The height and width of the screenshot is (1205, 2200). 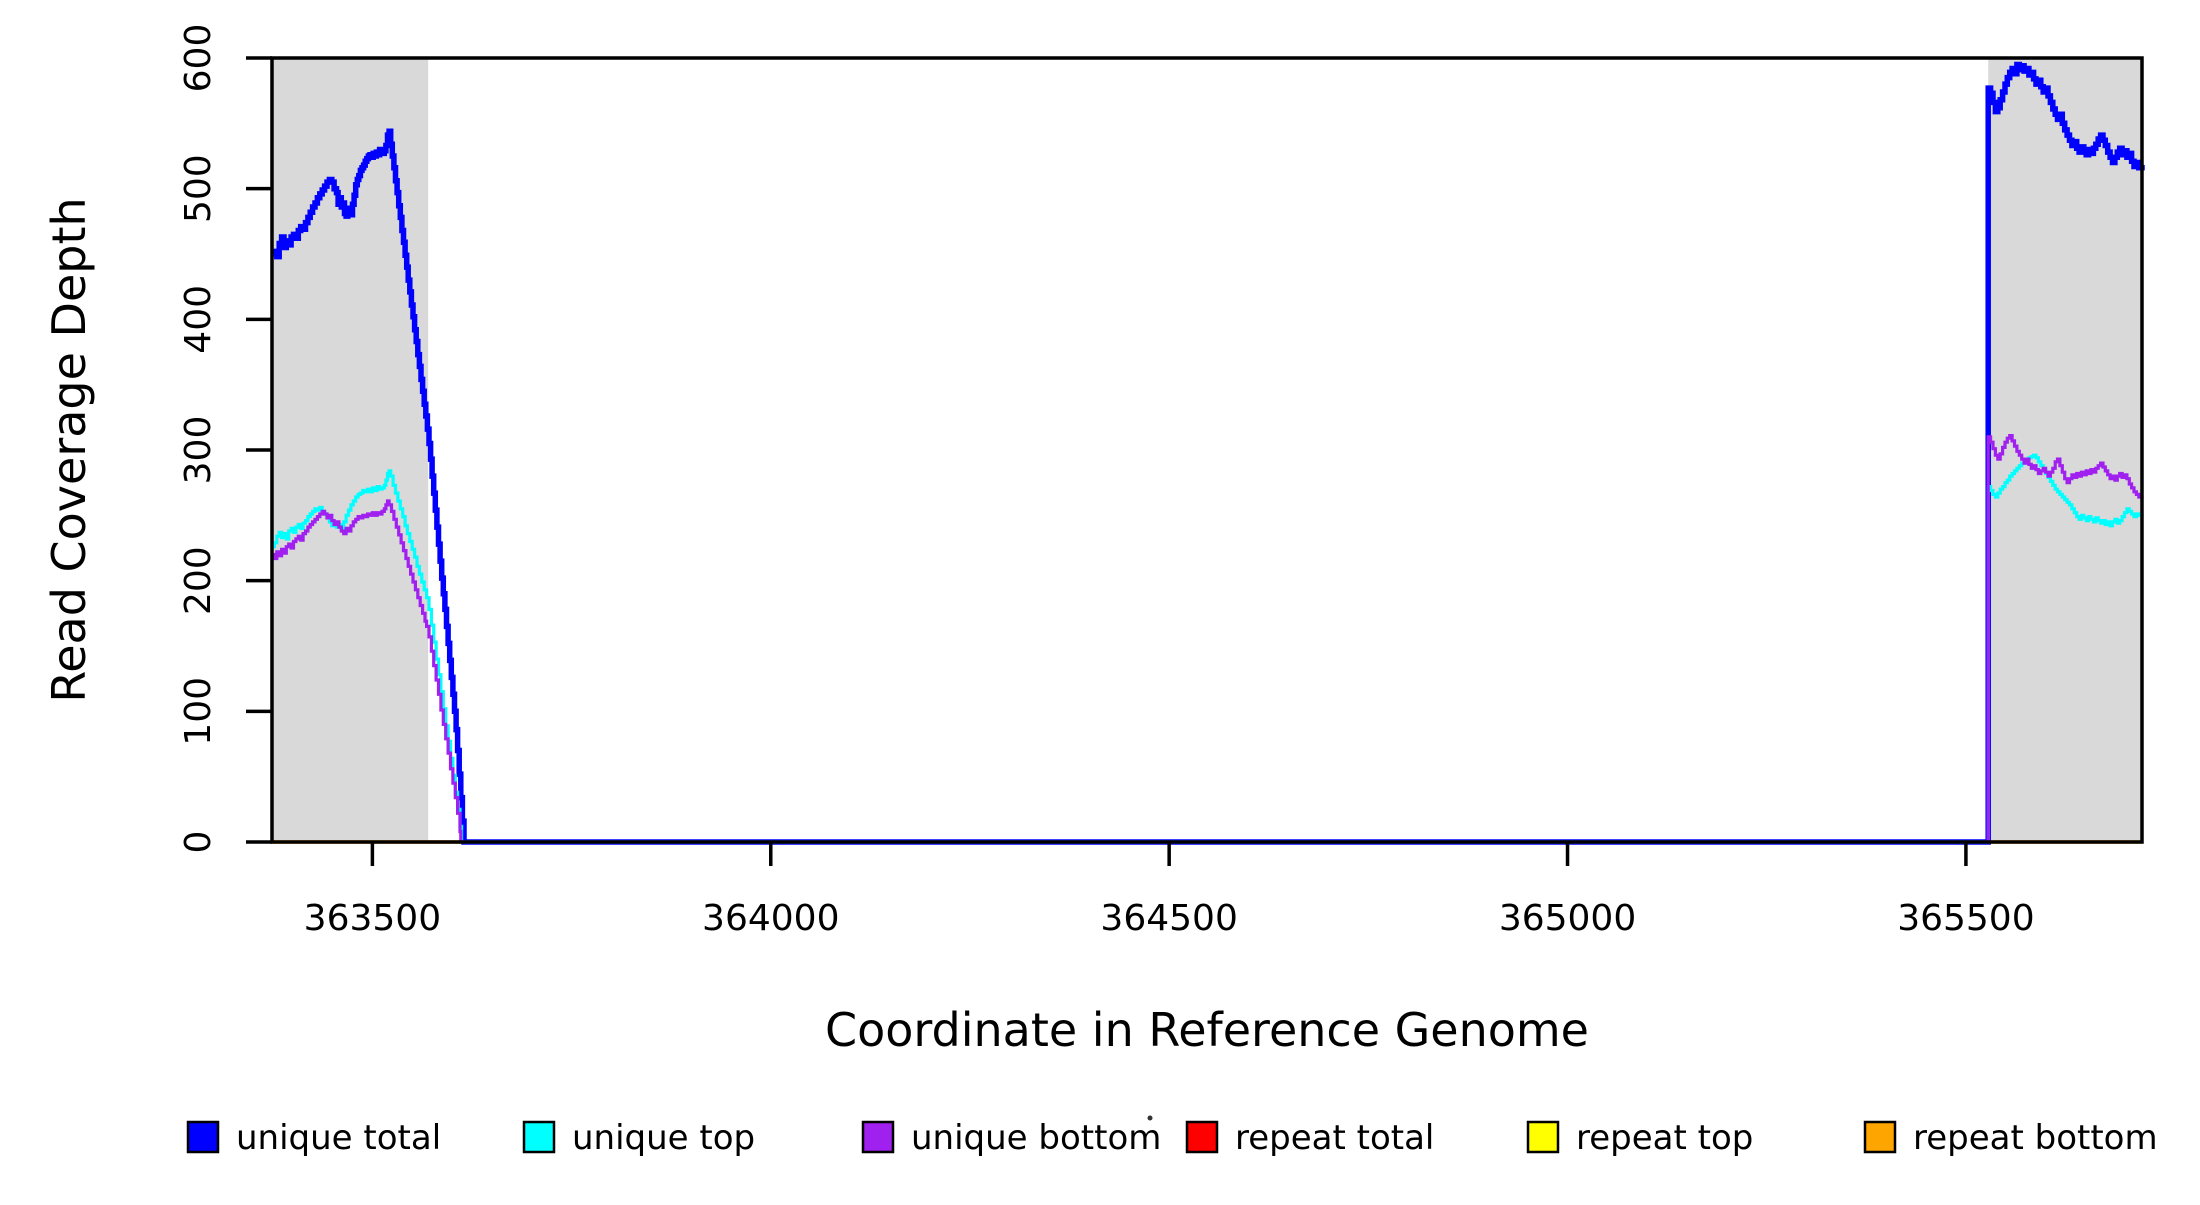 I want to click on x-axis-ticks: 363500 364000 364500 365000 365500, so click(x=1169, y=890).